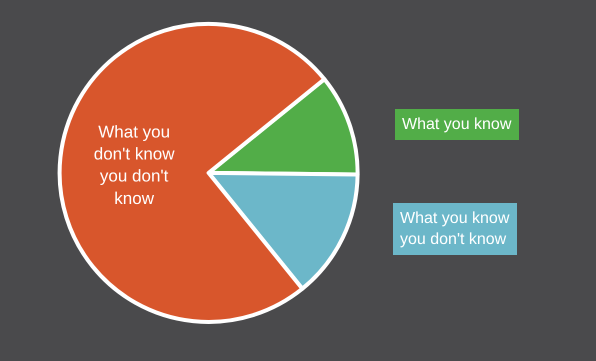 The width and height of the screenshot is (596, 361). What do you see at coordinates (135, 165) in the screenshot?
I see `slice-label: What you don't know you don't know` at bounding box center [135, 165].